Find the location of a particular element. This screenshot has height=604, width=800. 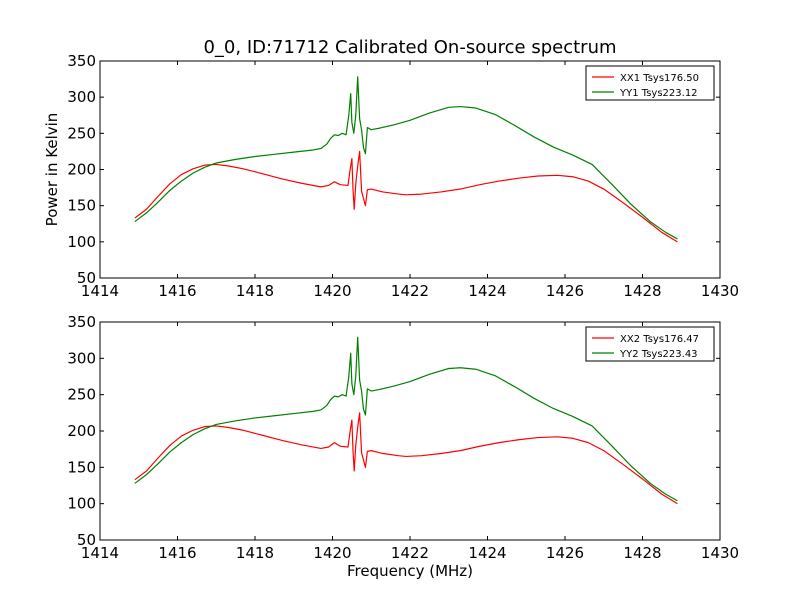

legend: XX2 Tsys176.47 YY2 Tsys223.43 is located at coordinates (650, 344).